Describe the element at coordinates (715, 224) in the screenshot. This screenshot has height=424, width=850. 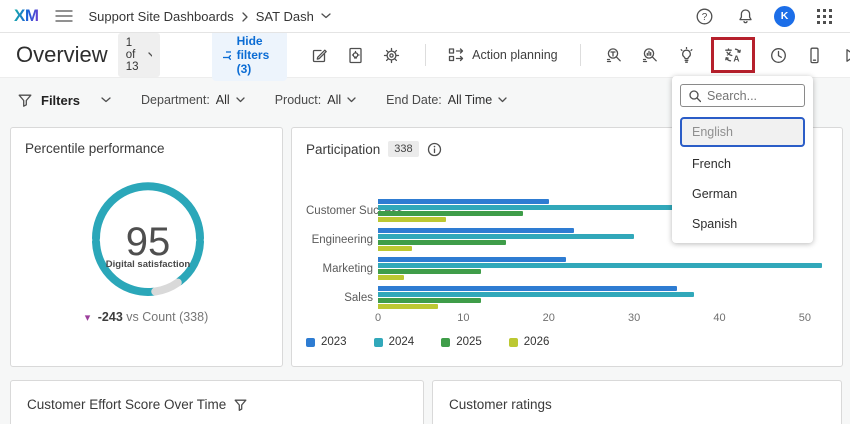
I see `language-option-spanish: Spanish` at that location.